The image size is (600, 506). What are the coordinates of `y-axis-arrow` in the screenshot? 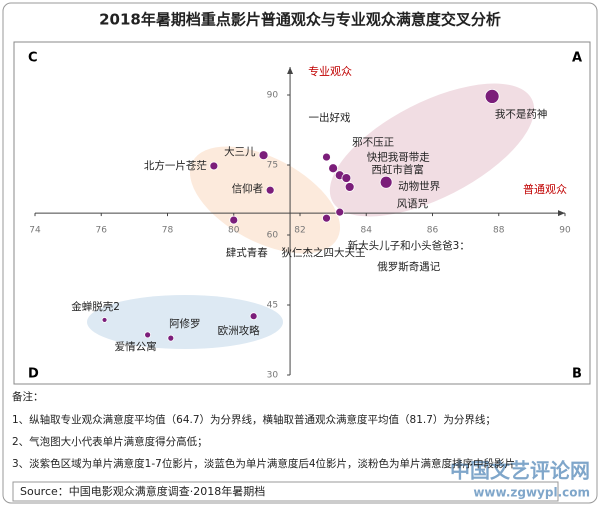 It's located at (290, 70).